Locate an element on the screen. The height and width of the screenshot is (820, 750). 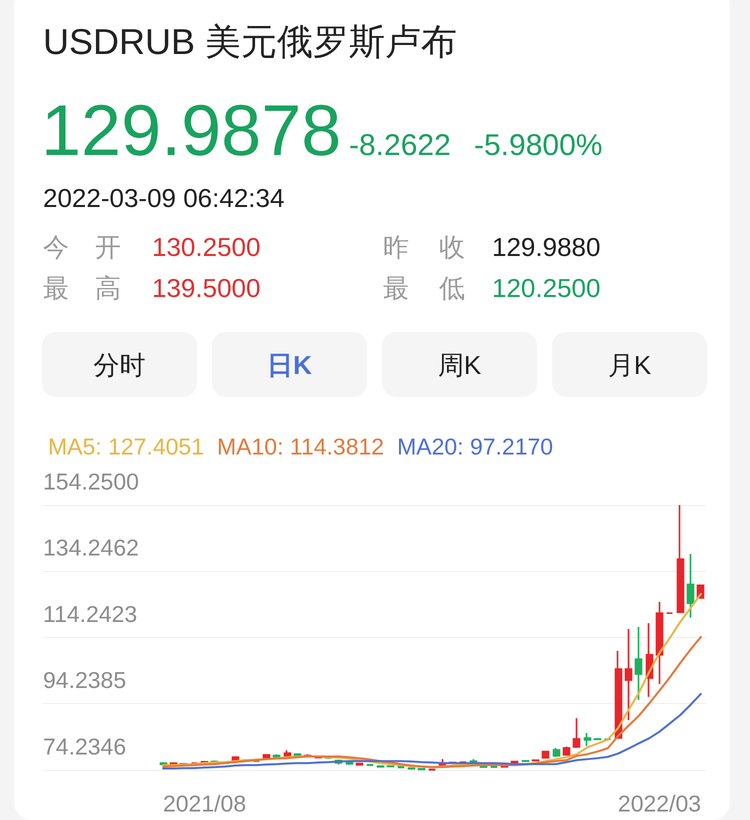
y-tick-label: 74.2346 is located at coordinates (84, 747).